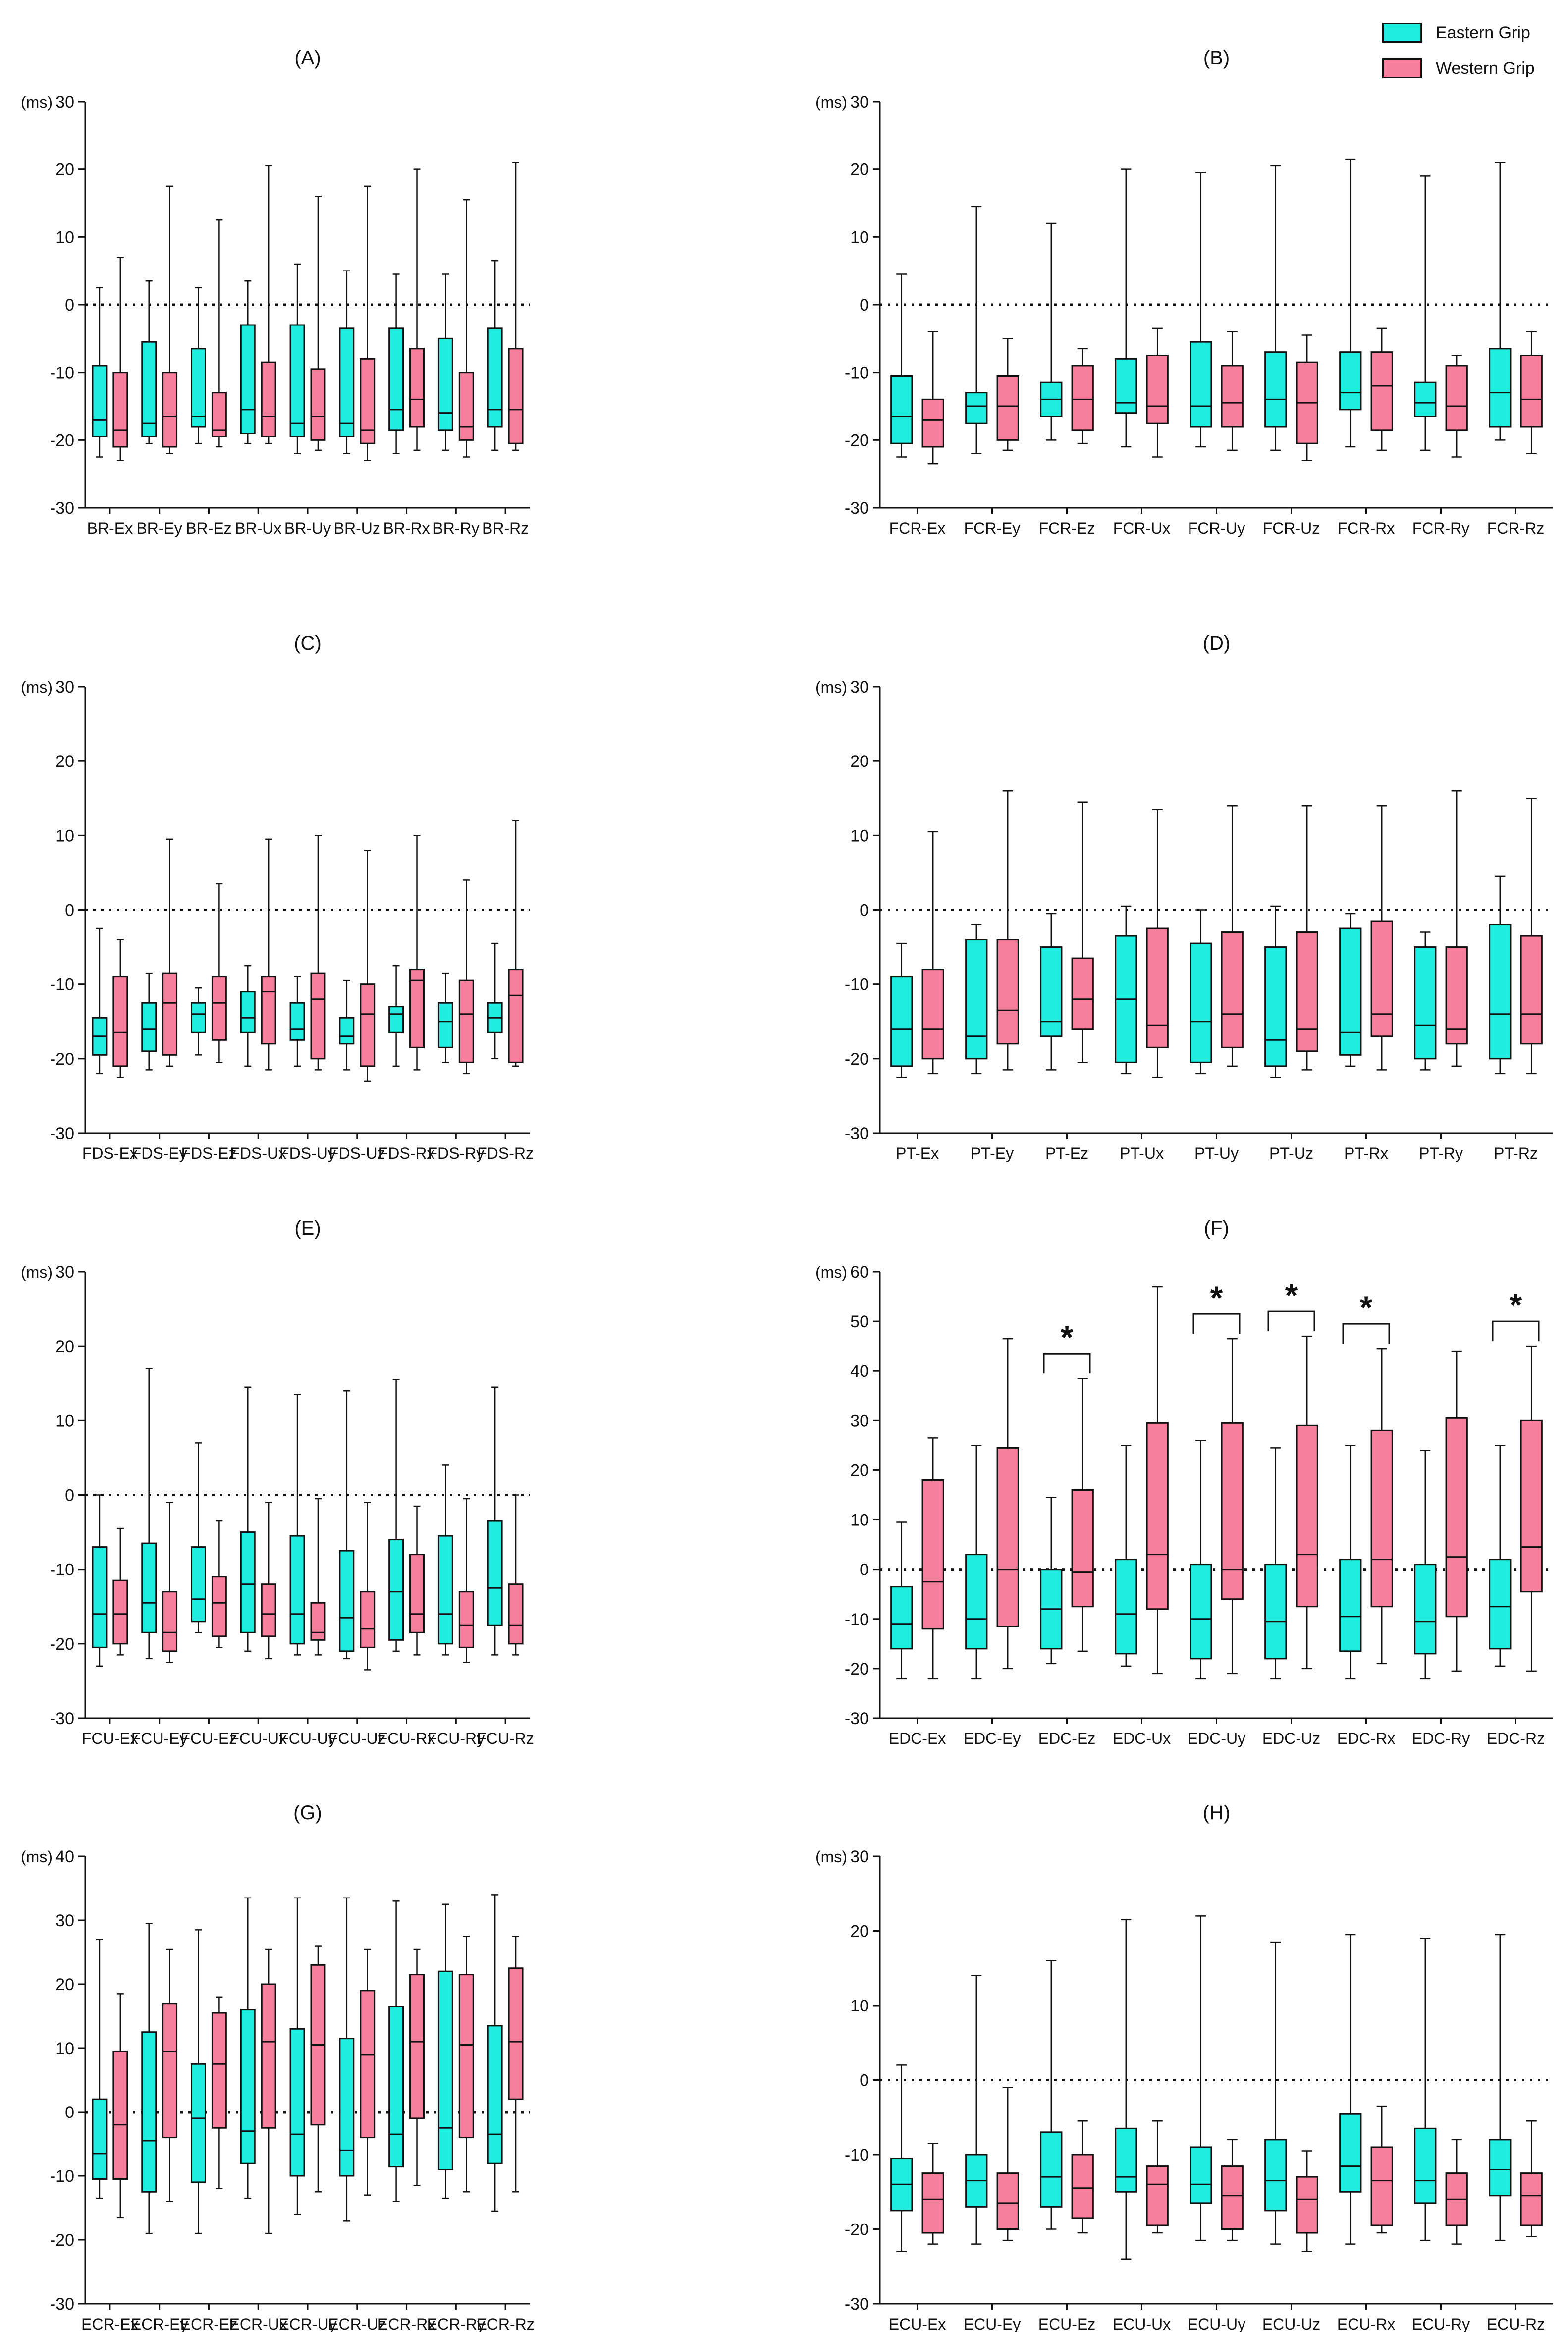  I want to click on y-tick-label: 10, so click(64, 237).